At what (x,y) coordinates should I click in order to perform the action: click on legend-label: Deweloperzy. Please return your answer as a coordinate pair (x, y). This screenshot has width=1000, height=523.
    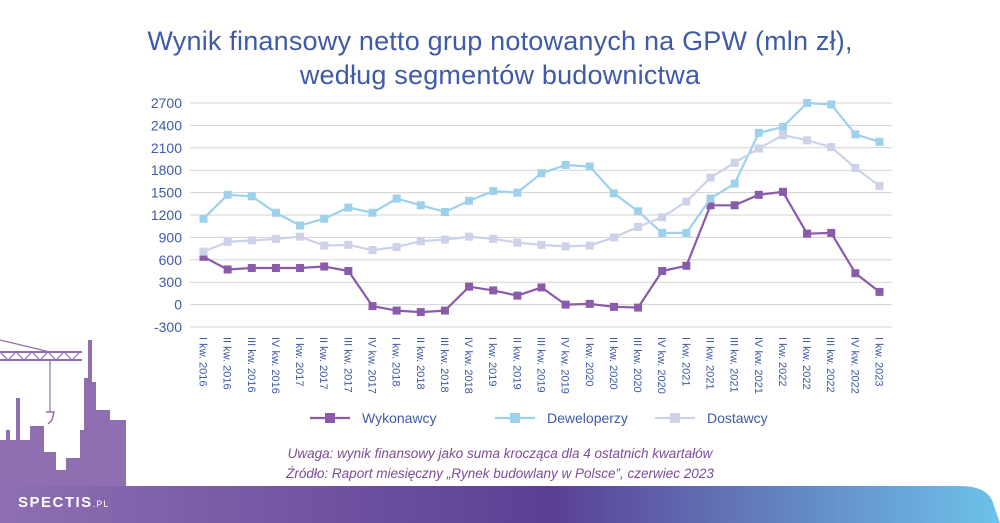
    Looking at the image, I should click on (587, 418).